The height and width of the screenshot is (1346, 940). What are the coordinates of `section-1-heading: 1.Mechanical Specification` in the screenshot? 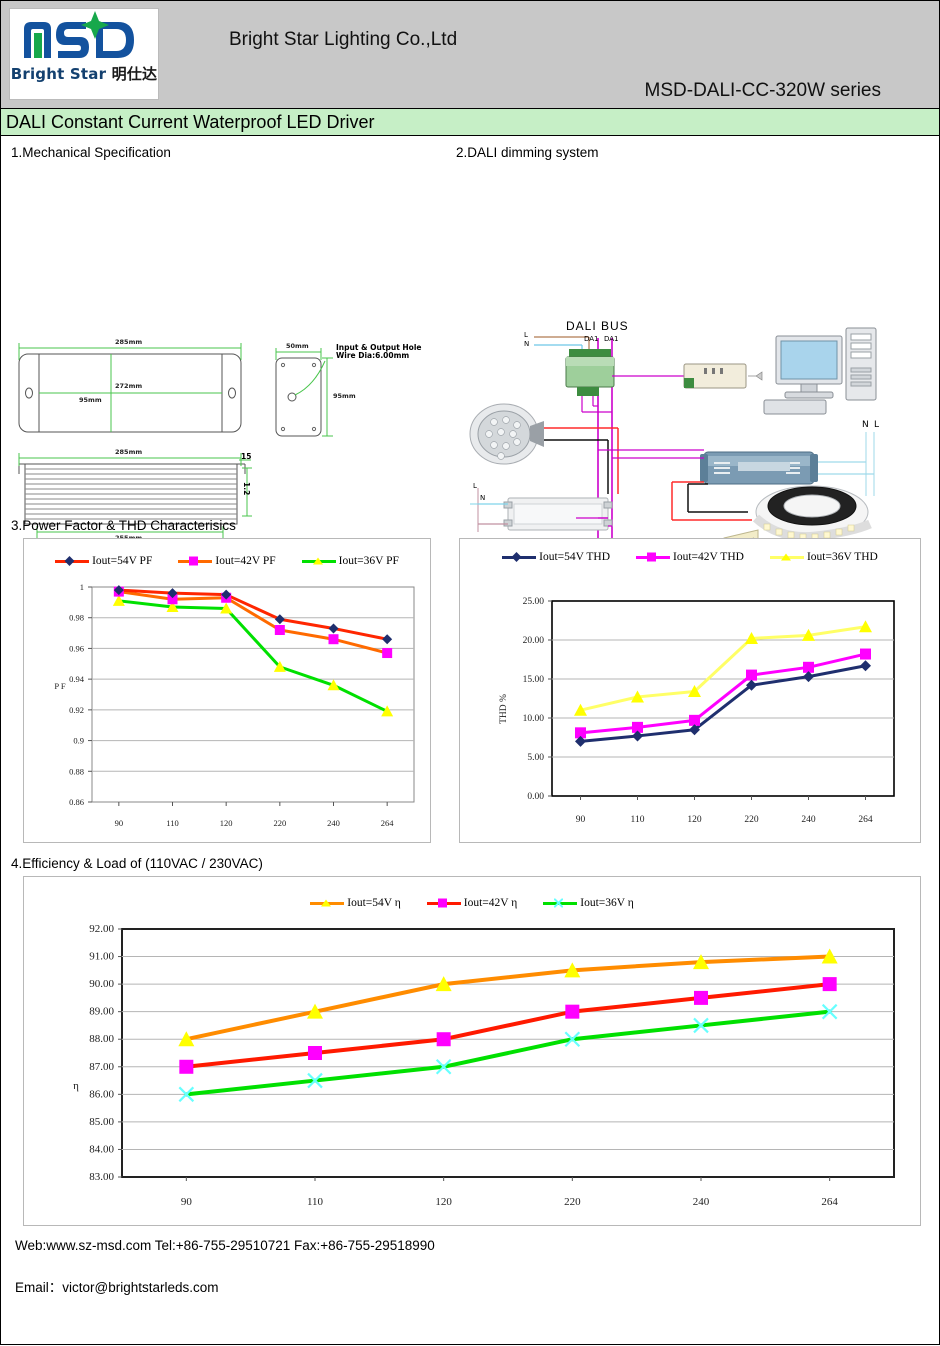 It's located at (91, 152).